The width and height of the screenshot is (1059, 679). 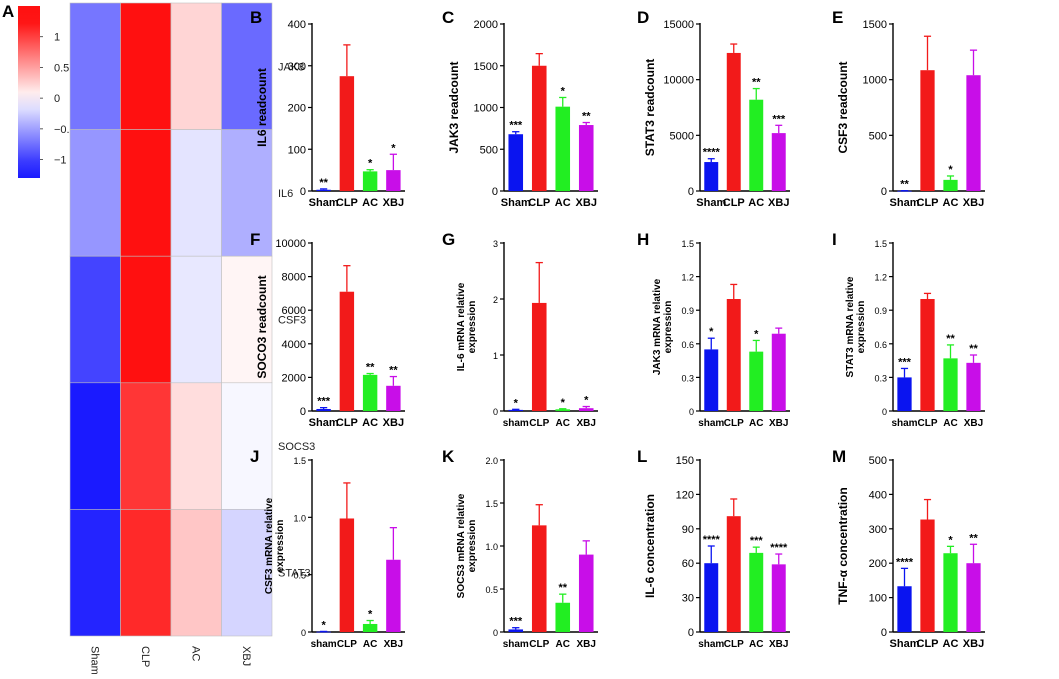 I want to click on colorbar-tick-label: 1, so click(x=57, y=38).